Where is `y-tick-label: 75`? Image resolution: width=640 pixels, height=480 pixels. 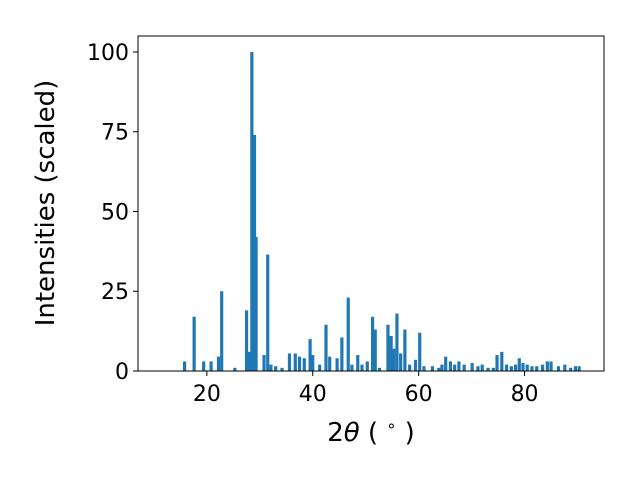
y-tick-label: 75 is located at coordinates (115, 133).